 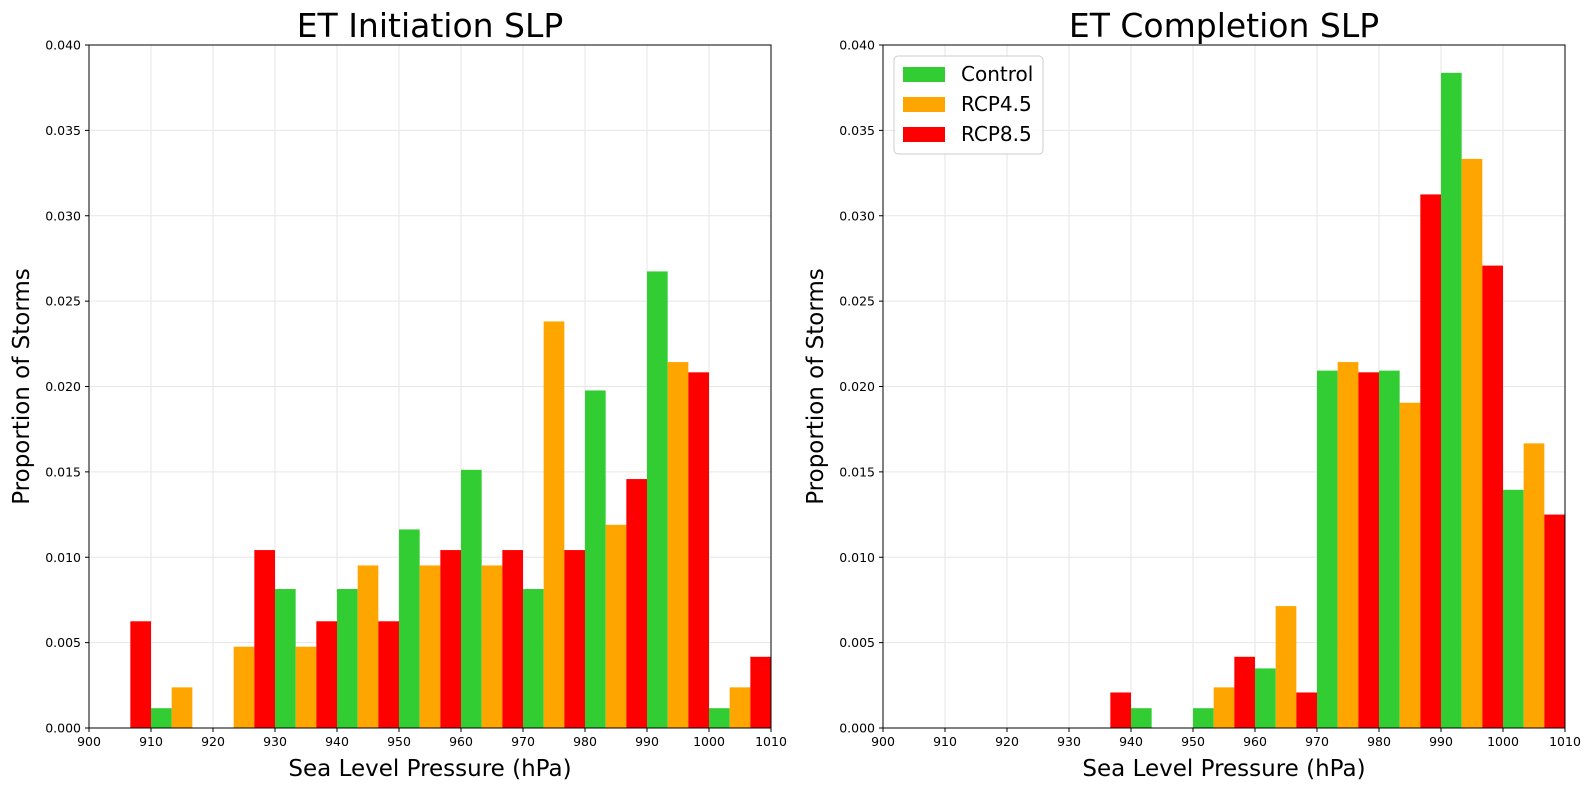 I want to click on x-axis-label: Sea Level Pressure (hPa), so click(x=1223, y=769).